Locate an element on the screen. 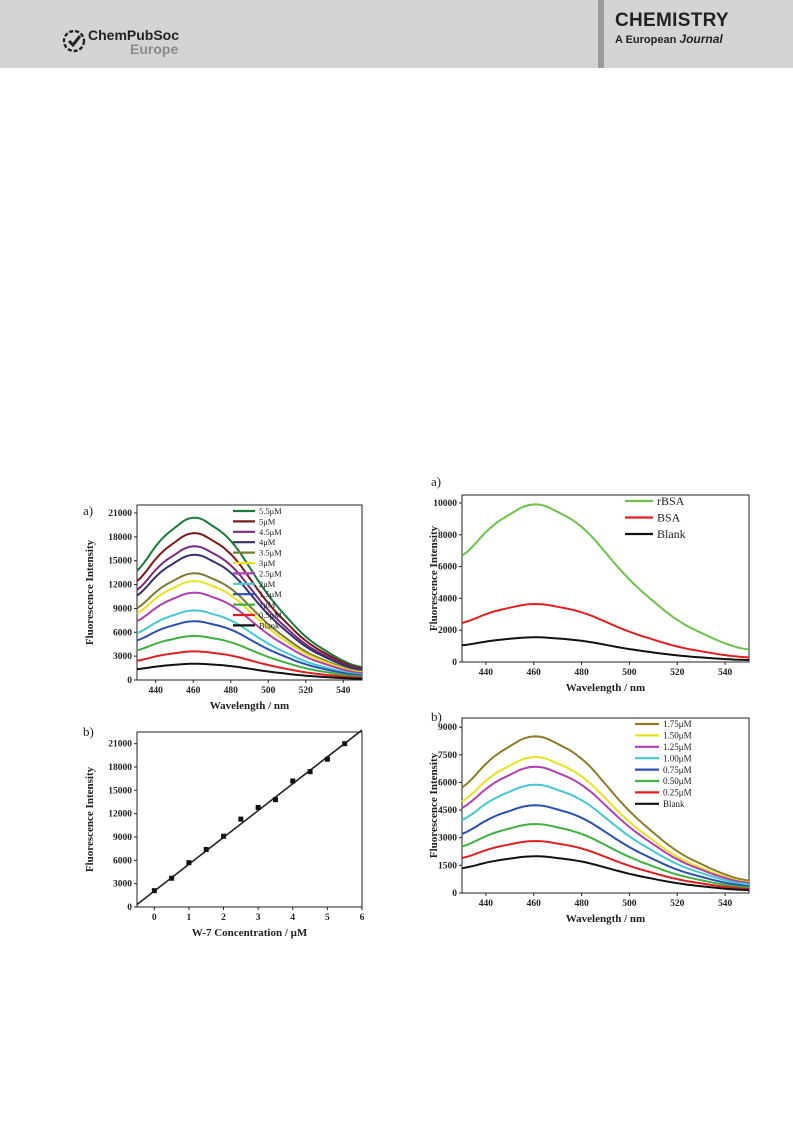 The height and width of the screenshot is (1121, 793). legend-label: 1.25μM is located at coordinates (677, 747).